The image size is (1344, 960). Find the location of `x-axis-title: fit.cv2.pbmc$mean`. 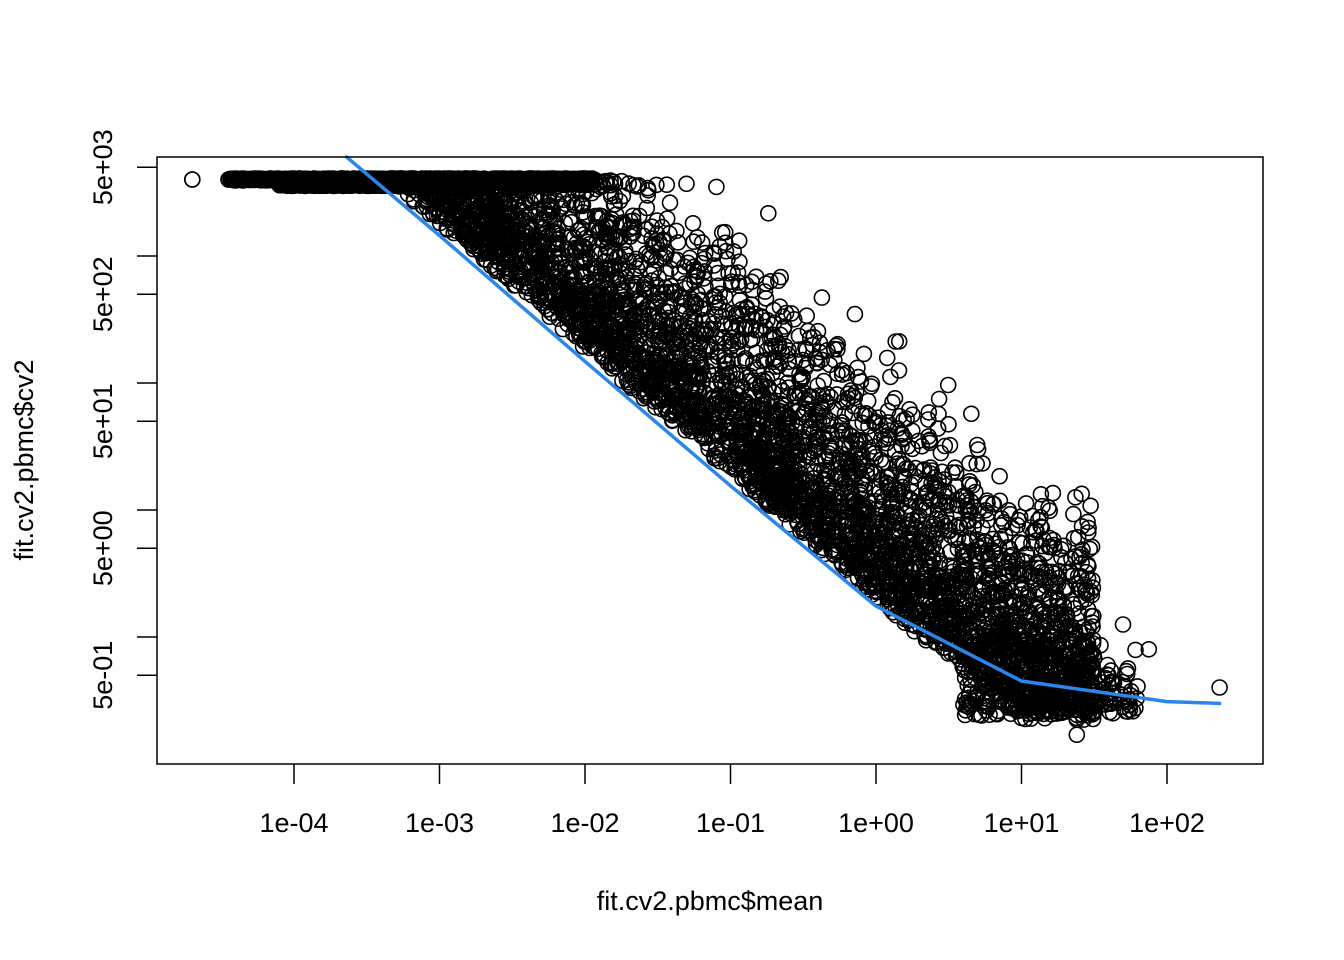

x-axis-title: fit.cv2.pbmc$mean is located at coordinates (710, 901).